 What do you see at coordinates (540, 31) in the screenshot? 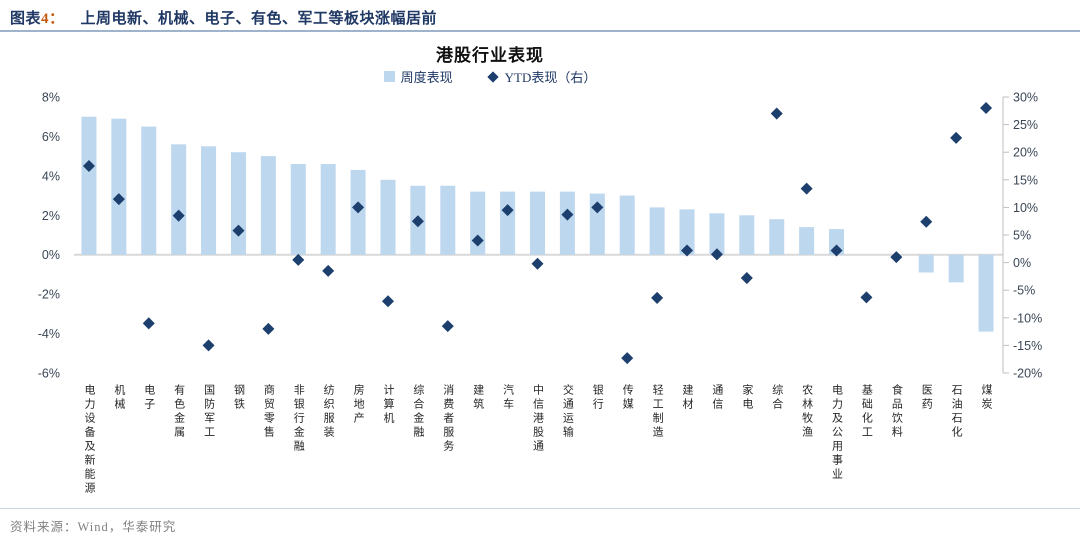
I see `header-divider` at bounding box center [540, 31].